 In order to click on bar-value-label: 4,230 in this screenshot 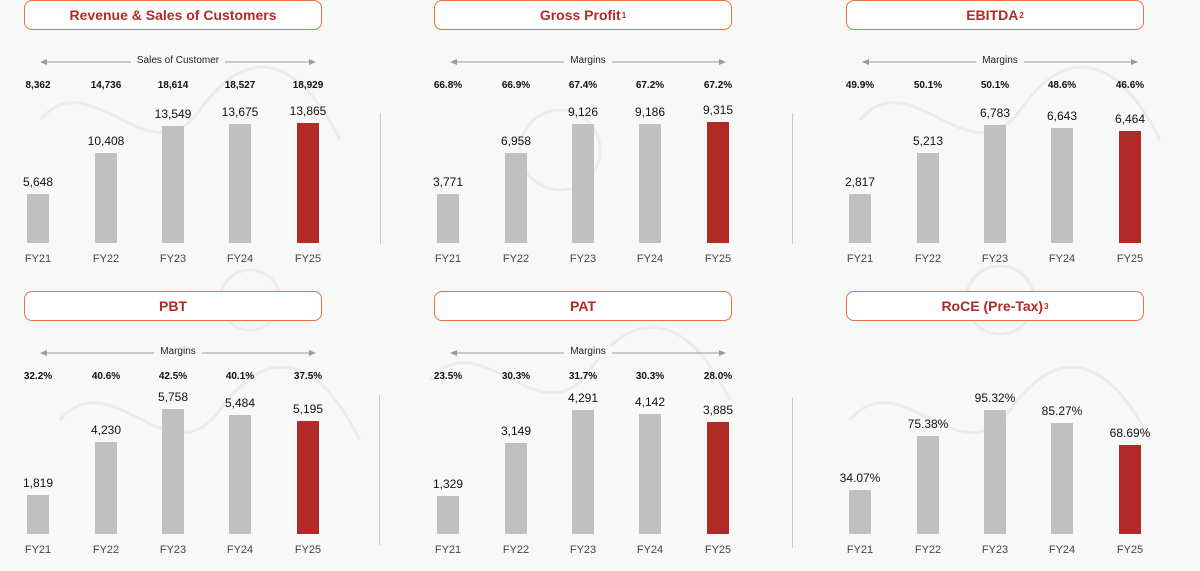, I will do `click(106, 430)`.